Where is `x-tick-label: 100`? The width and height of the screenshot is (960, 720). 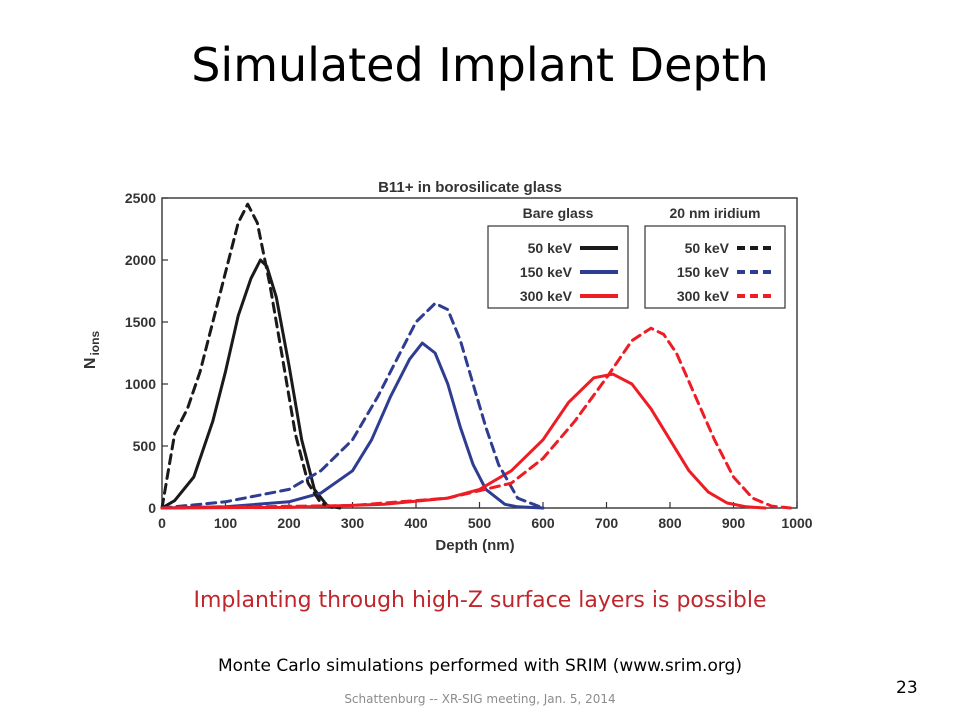
x-tick-label: 100 is located at coordinates (226, 523).